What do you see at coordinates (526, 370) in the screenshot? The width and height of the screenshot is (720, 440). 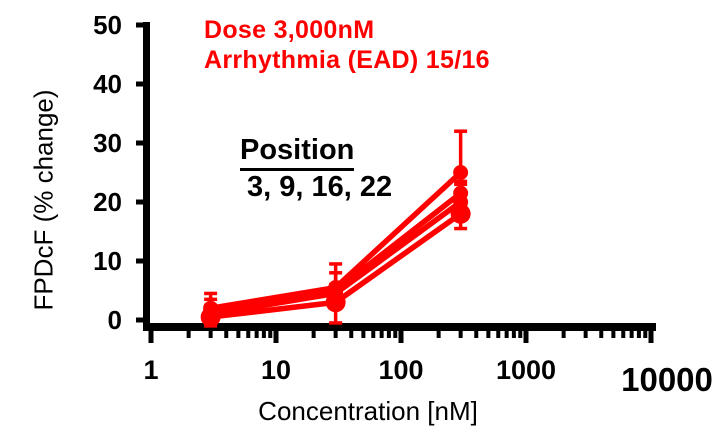 I see `x-tick-label: 1000` at bounding box center [526, 370].